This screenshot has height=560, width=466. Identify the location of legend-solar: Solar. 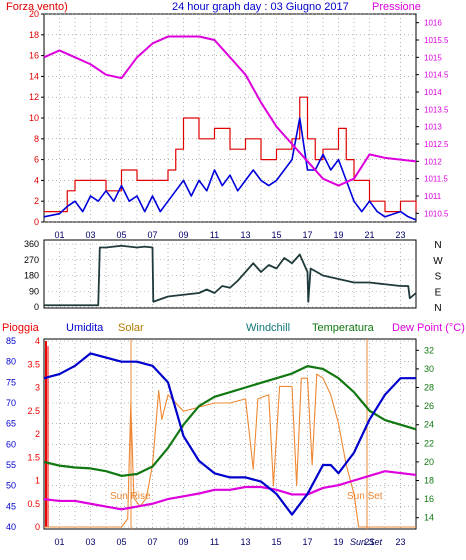
(131, 328).